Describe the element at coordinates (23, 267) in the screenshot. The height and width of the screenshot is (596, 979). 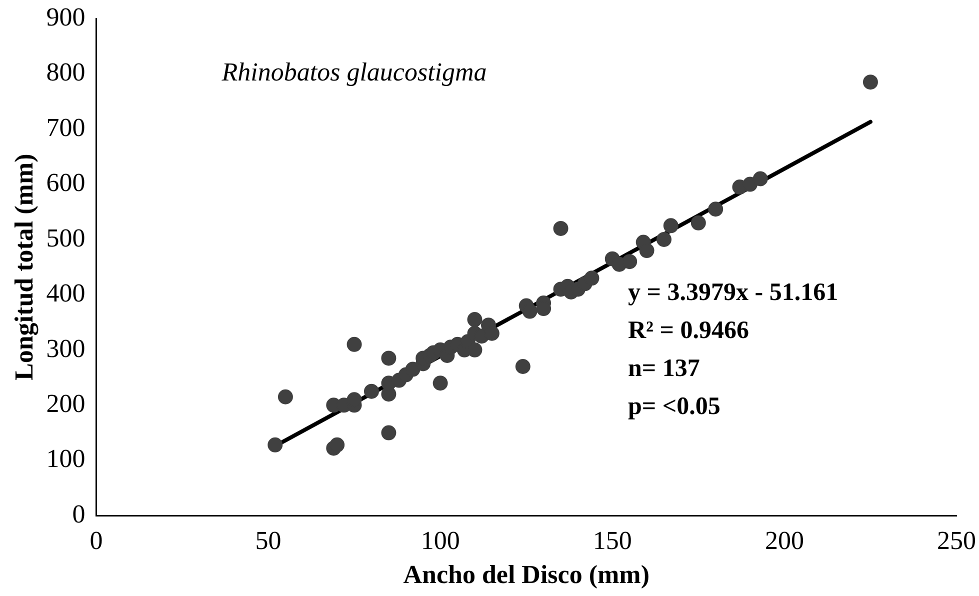
I see `y-axis-title: Longitud total (mm)` at that location.